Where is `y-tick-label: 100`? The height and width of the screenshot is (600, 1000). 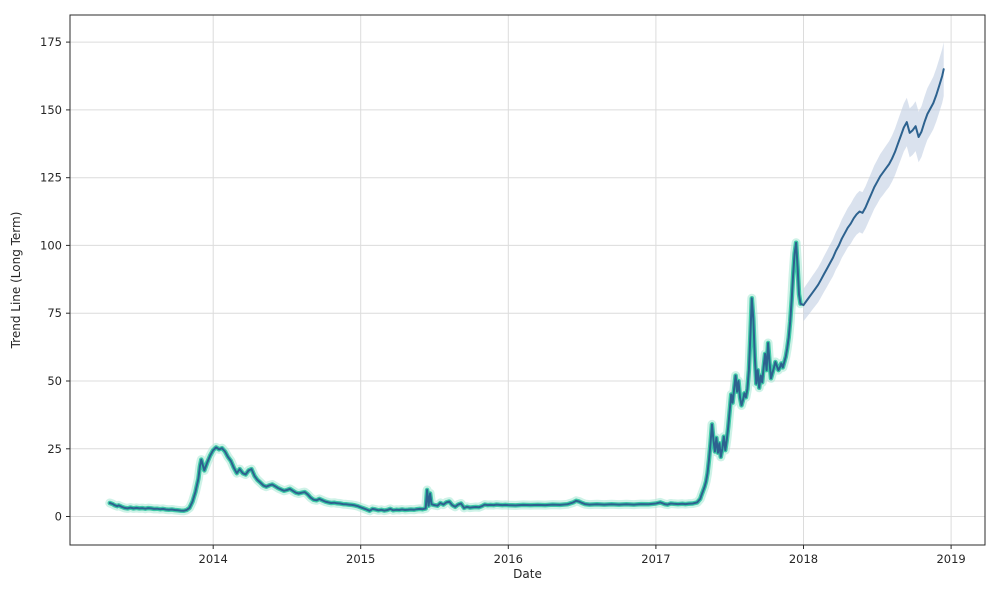 y-tick-label: 100 is located at coordinates (51, 245).